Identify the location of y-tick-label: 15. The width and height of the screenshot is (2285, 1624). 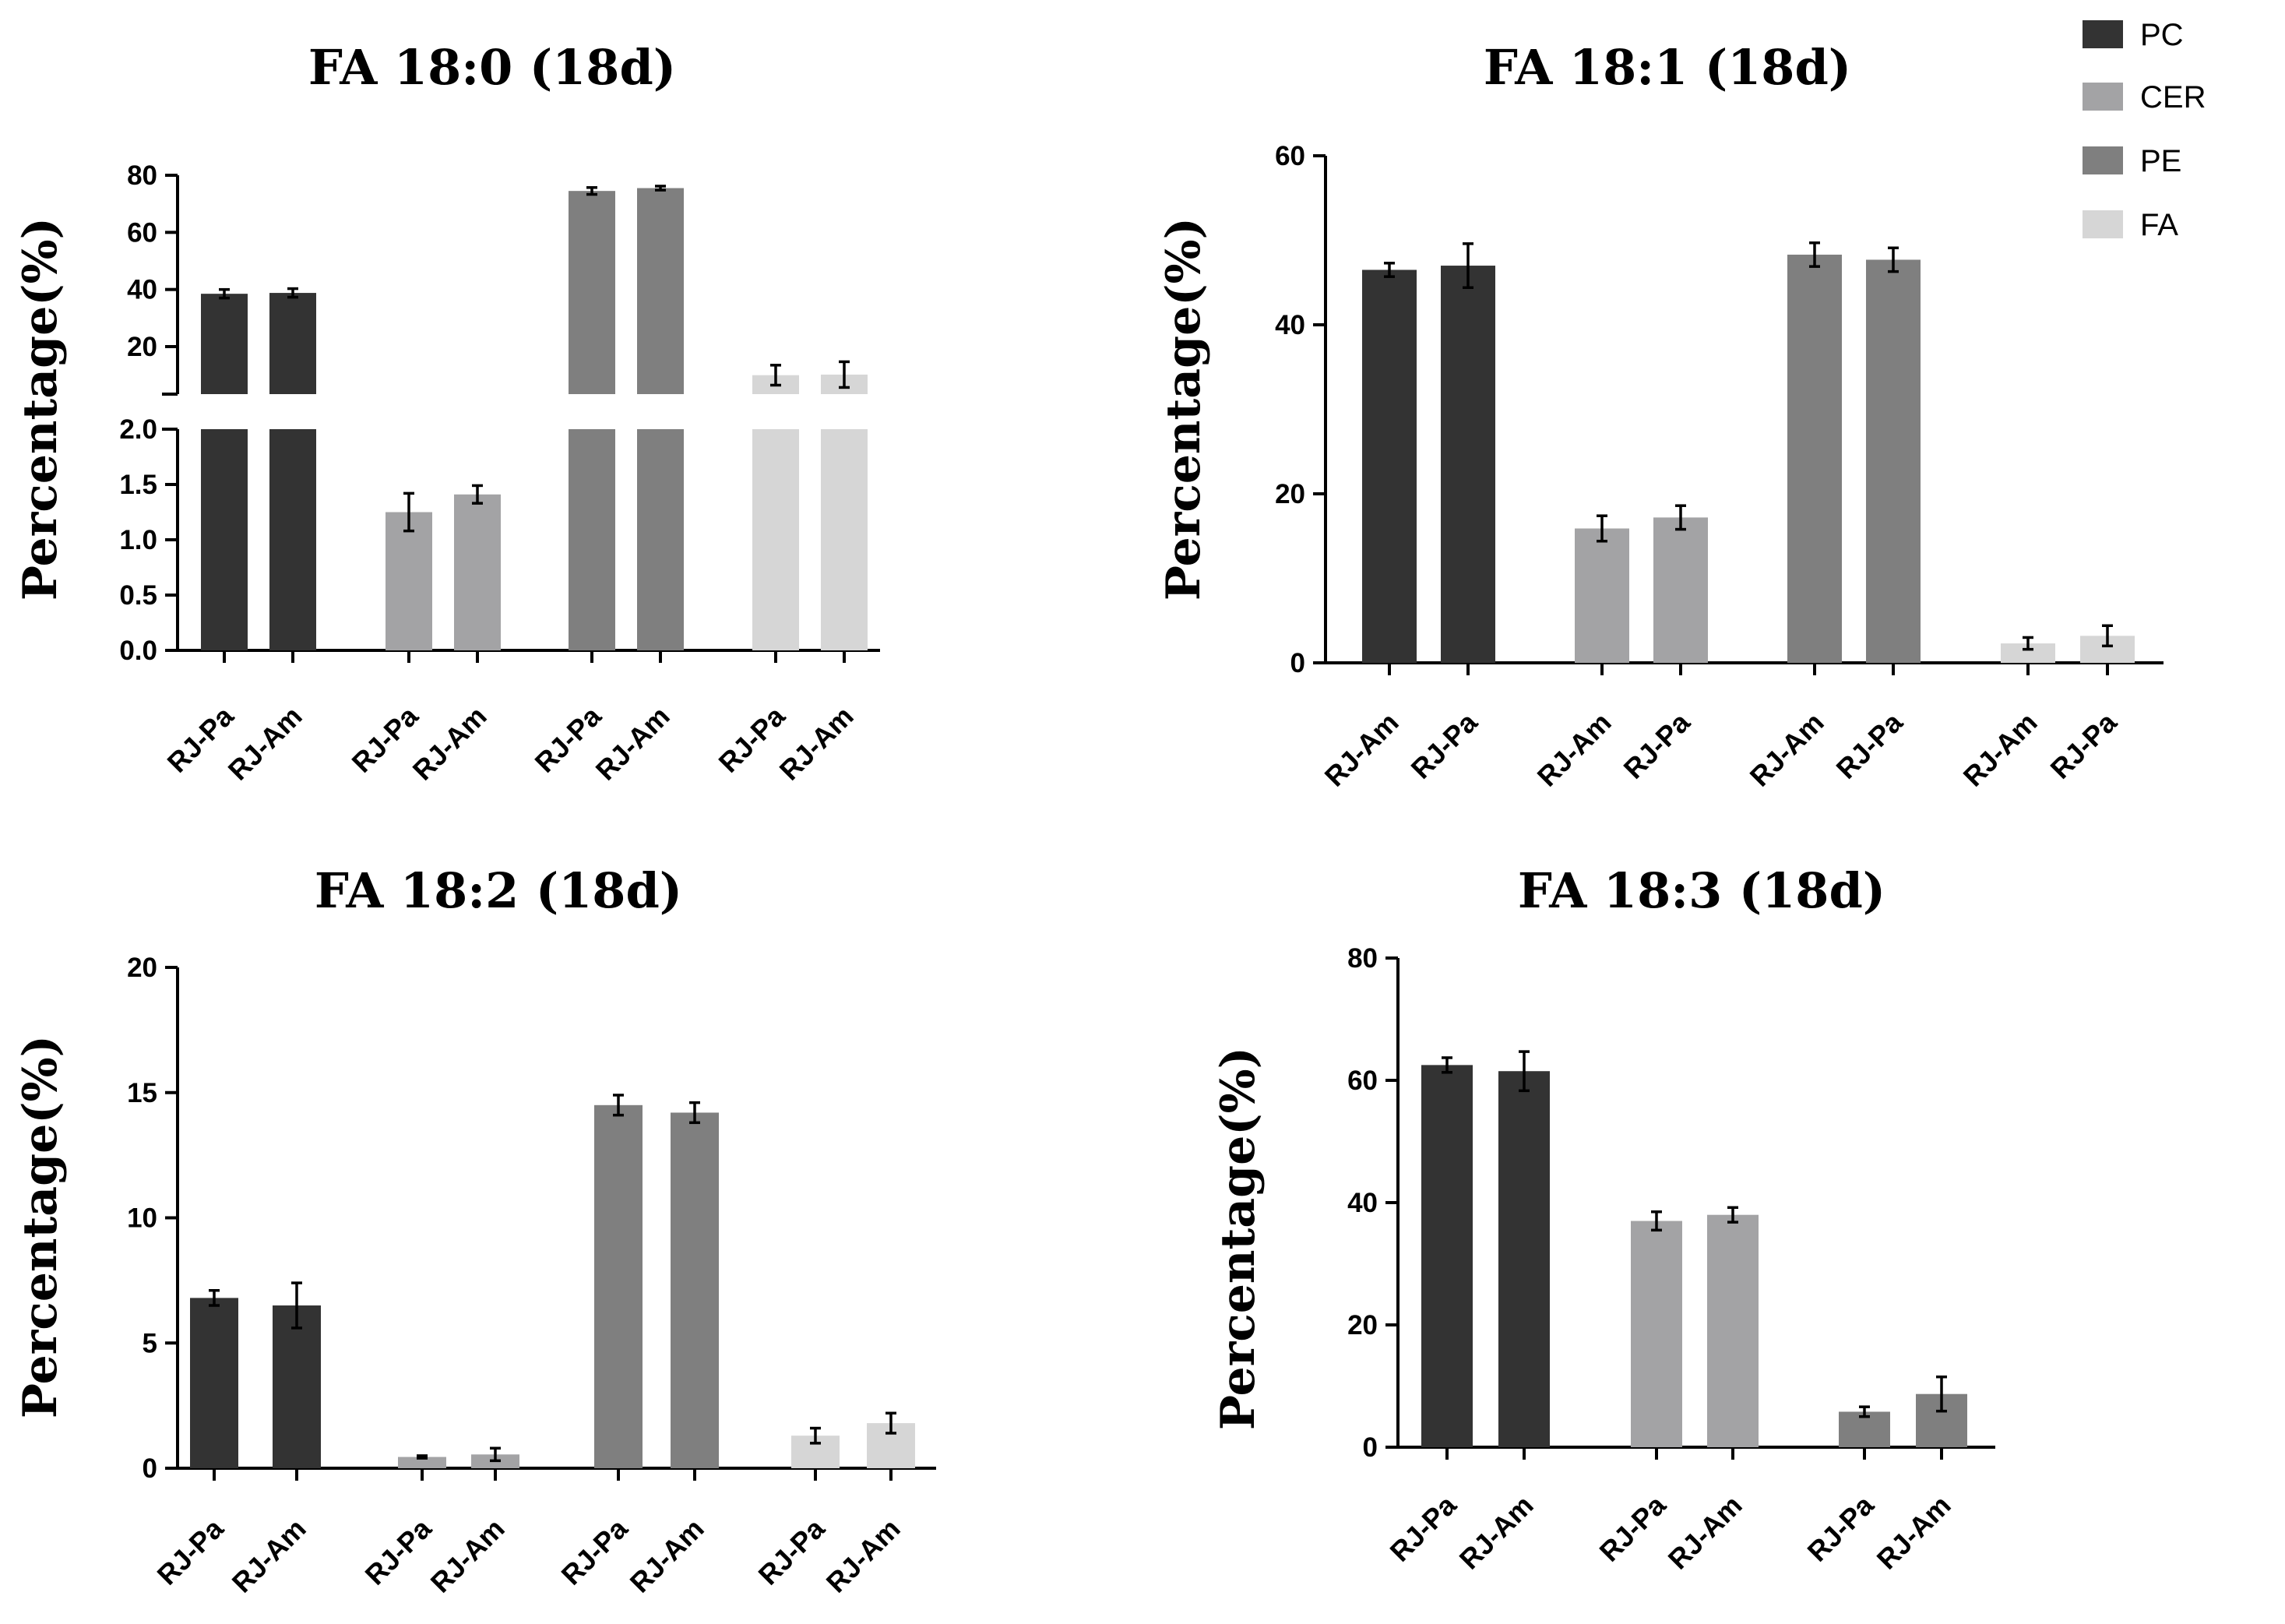
(142, 1093).